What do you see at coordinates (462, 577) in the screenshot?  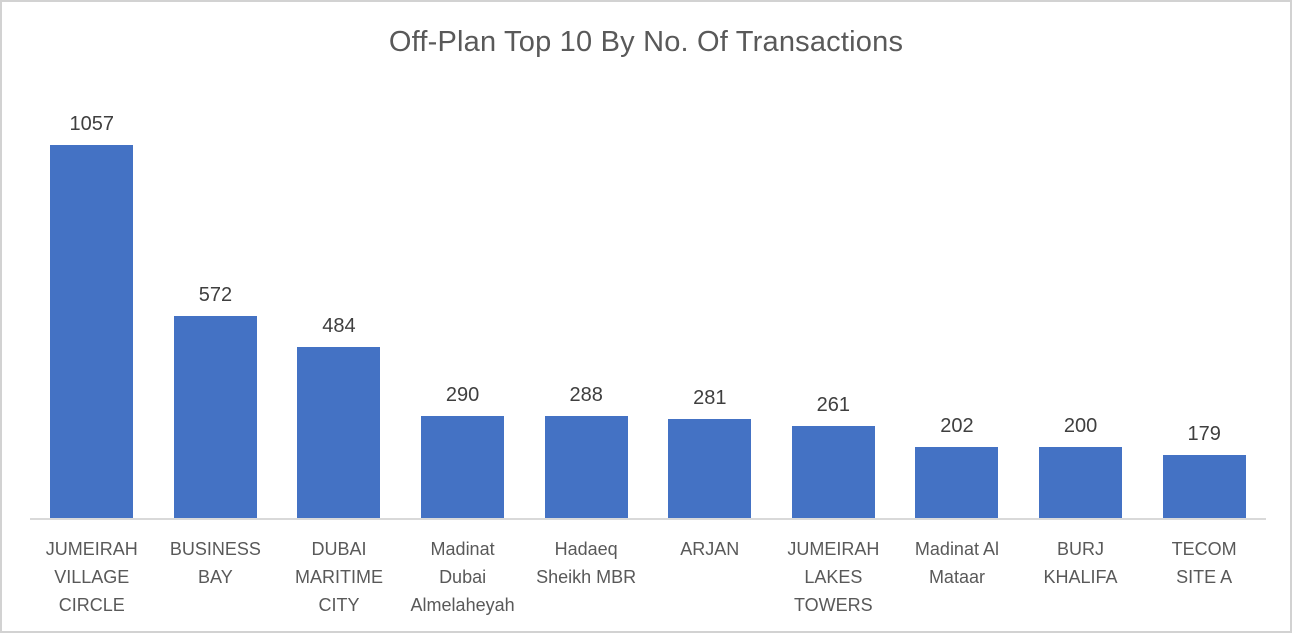 I see `x-axis-label: Madinat Dubai Almelaheyah` at bounding box center [462, 577].